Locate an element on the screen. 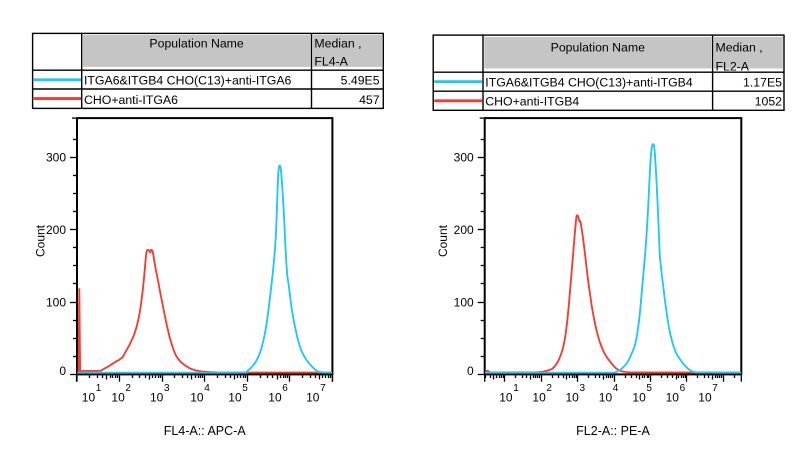 Image resolution: width=802 pixels, height=449 pixels. svg-text: 1.17E5 is located at coordinates (762, 83).